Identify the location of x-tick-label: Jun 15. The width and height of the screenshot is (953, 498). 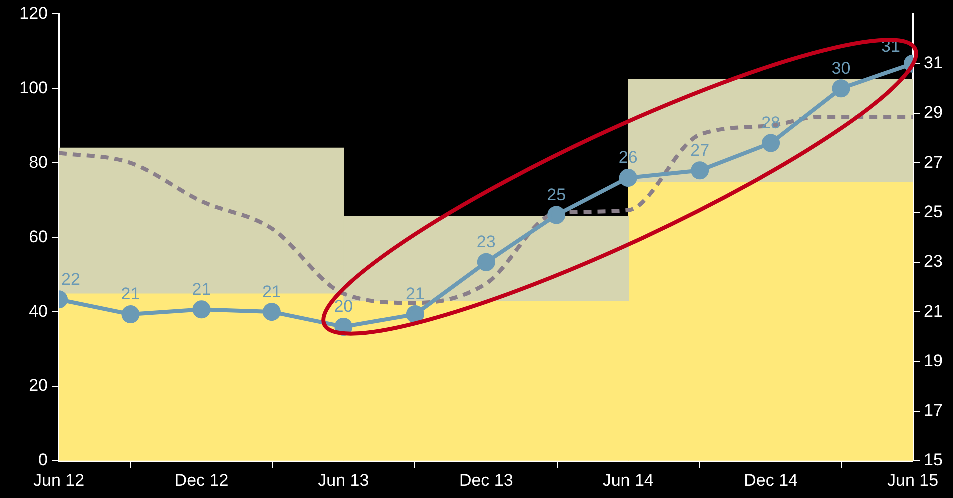
(913, 480).